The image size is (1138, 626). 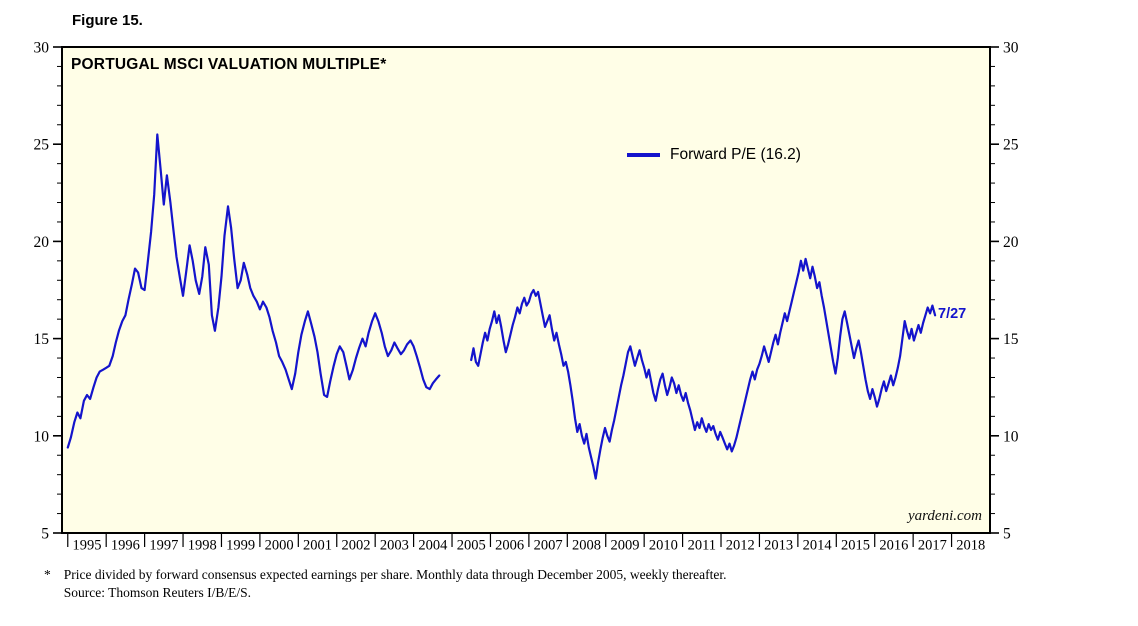 I want to click on x-tick-label: 2018, so click(x=970, y=546).